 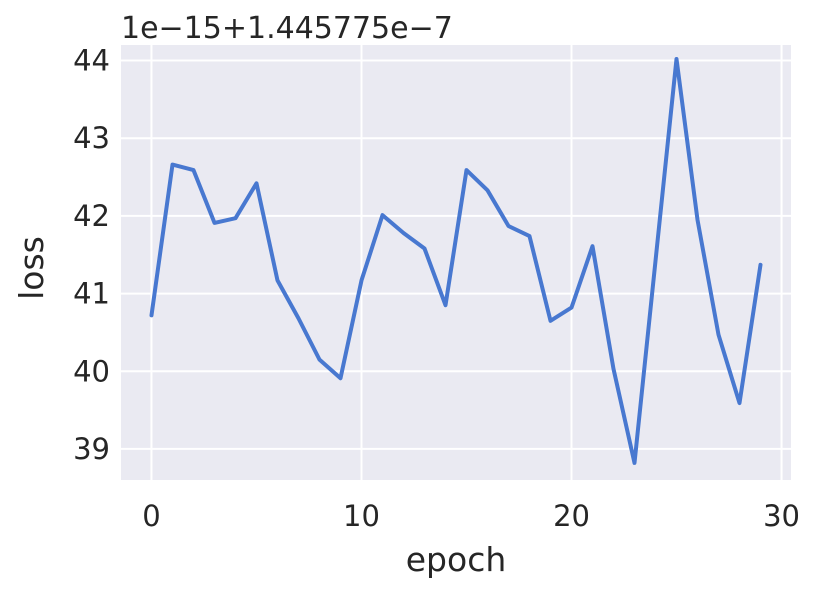 I want to click on x-tick-label: 30, so click(x=781, y=516).